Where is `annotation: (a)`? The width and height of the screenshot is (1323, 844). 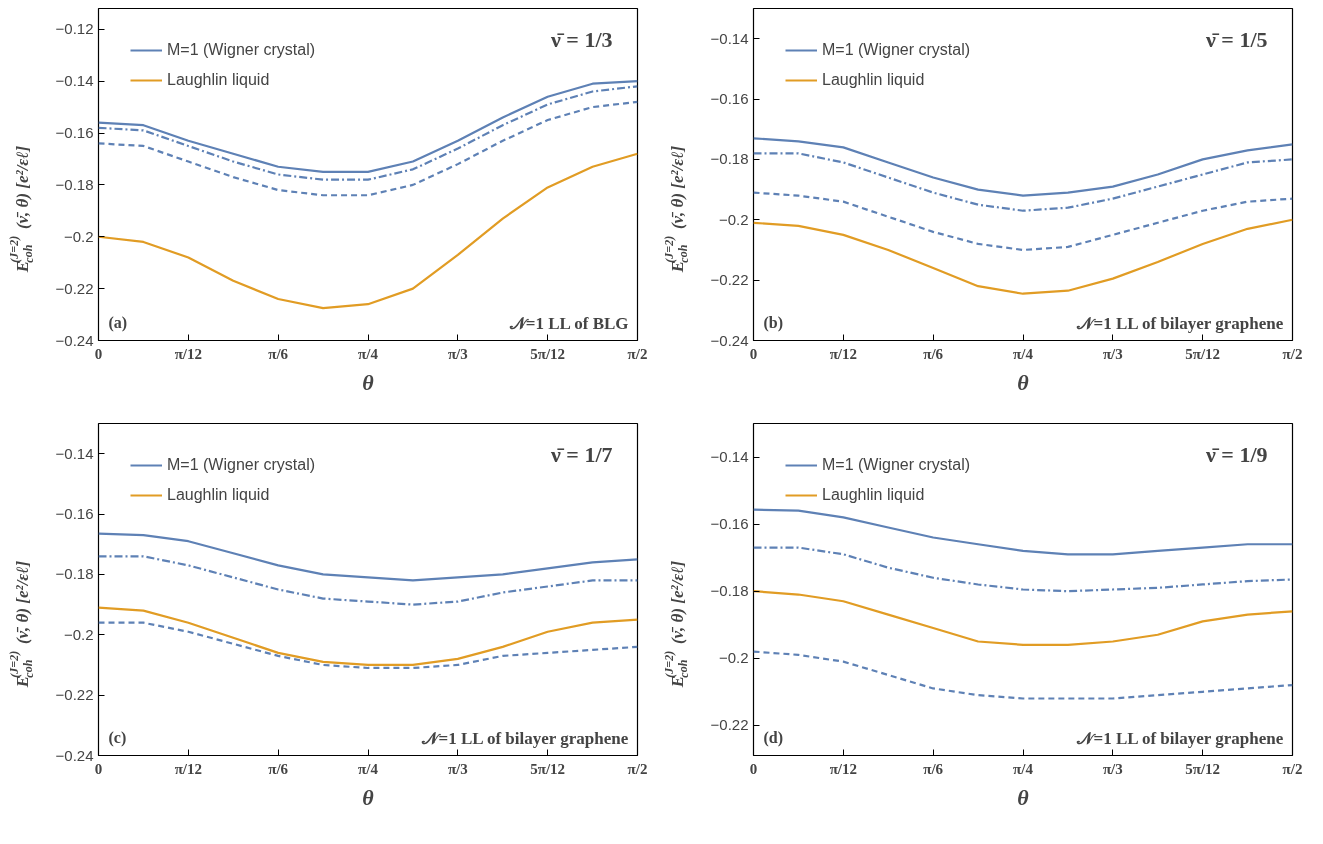 annotation: (a) is located at coordinates (118, 322).